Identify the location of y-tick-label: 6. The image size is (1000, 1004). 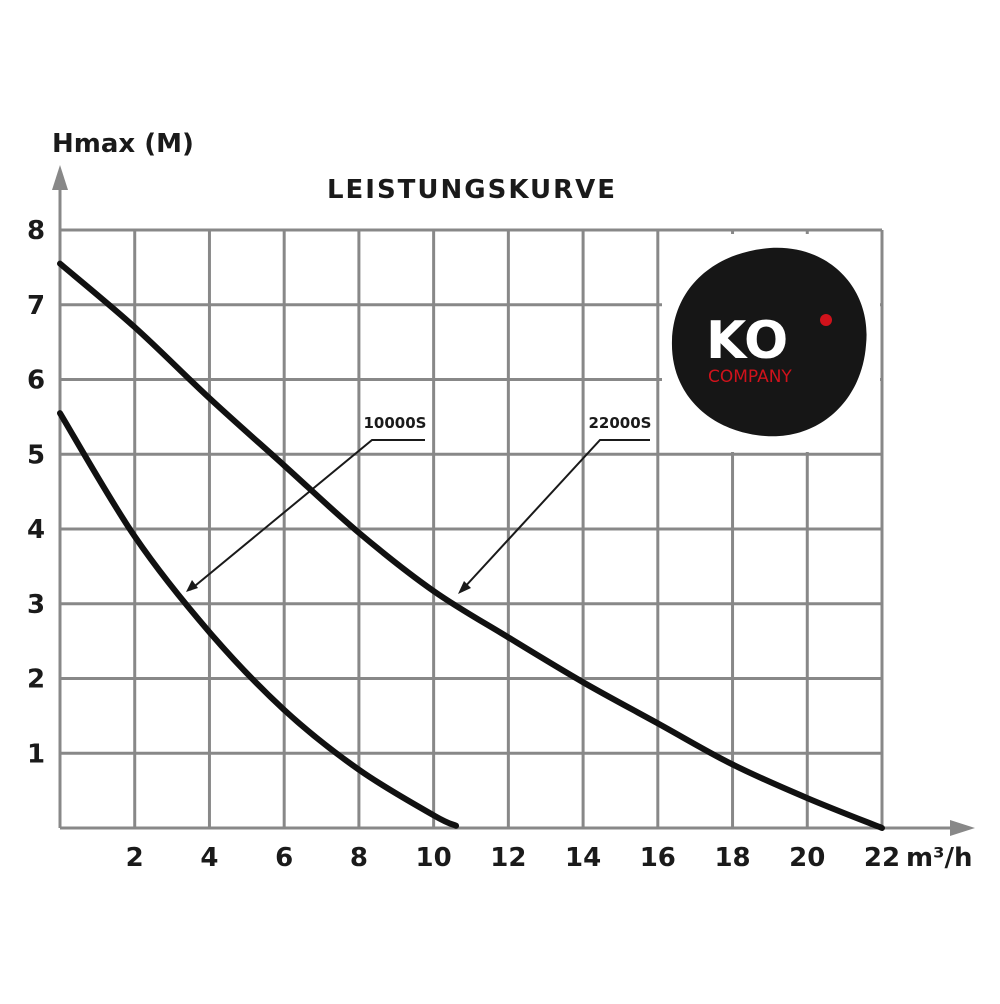
(36, 381).